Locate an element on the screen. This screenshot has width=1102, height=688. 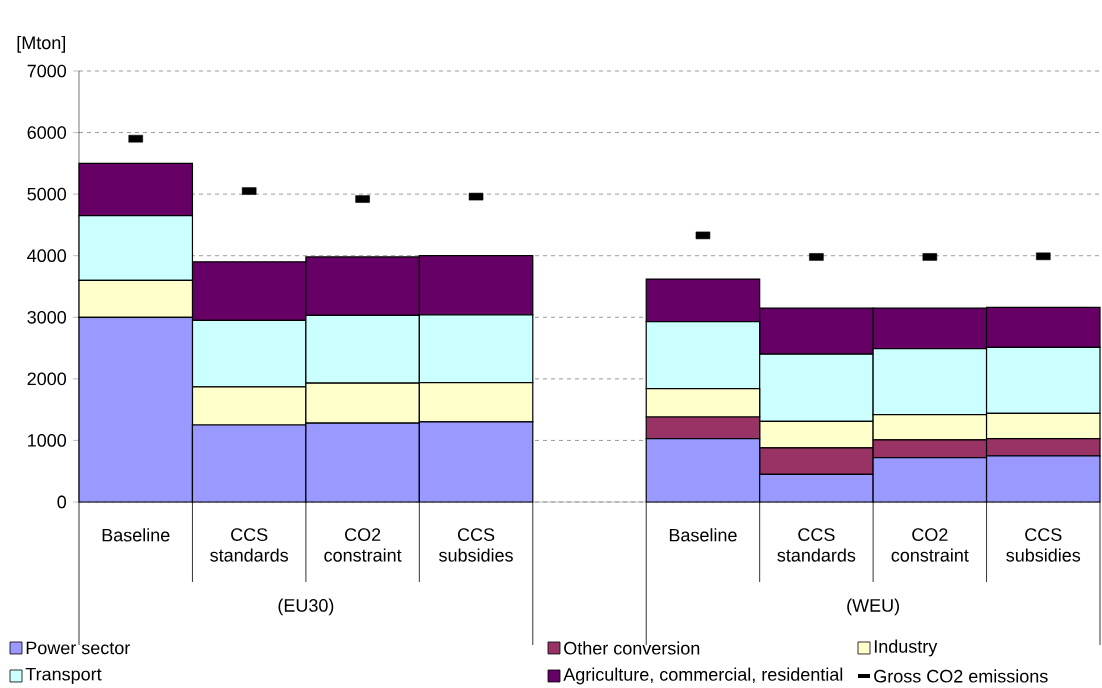
text: (EU30) is located at coordinates (306, 607).